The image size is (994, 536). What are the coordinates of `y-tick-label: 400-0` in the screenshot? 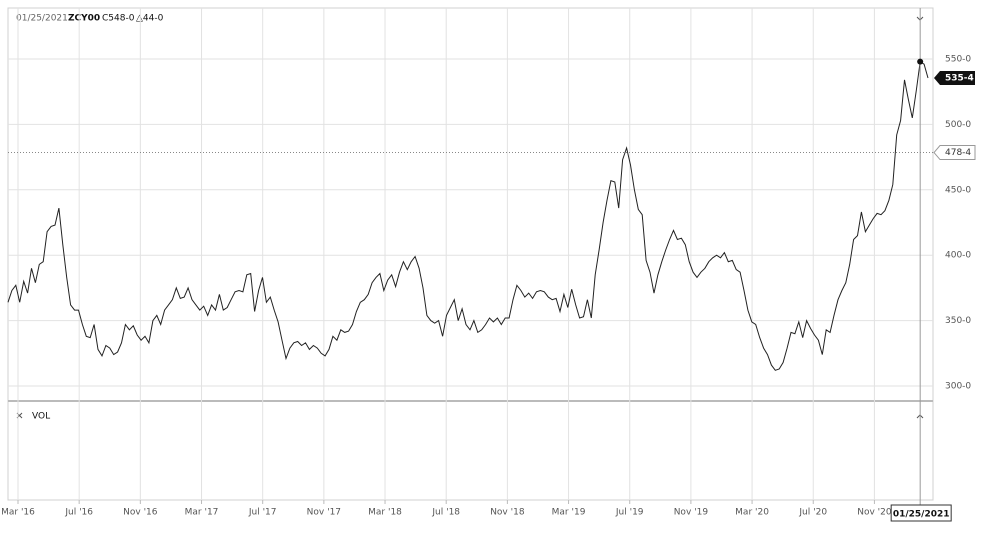 It's located at (958, 256).